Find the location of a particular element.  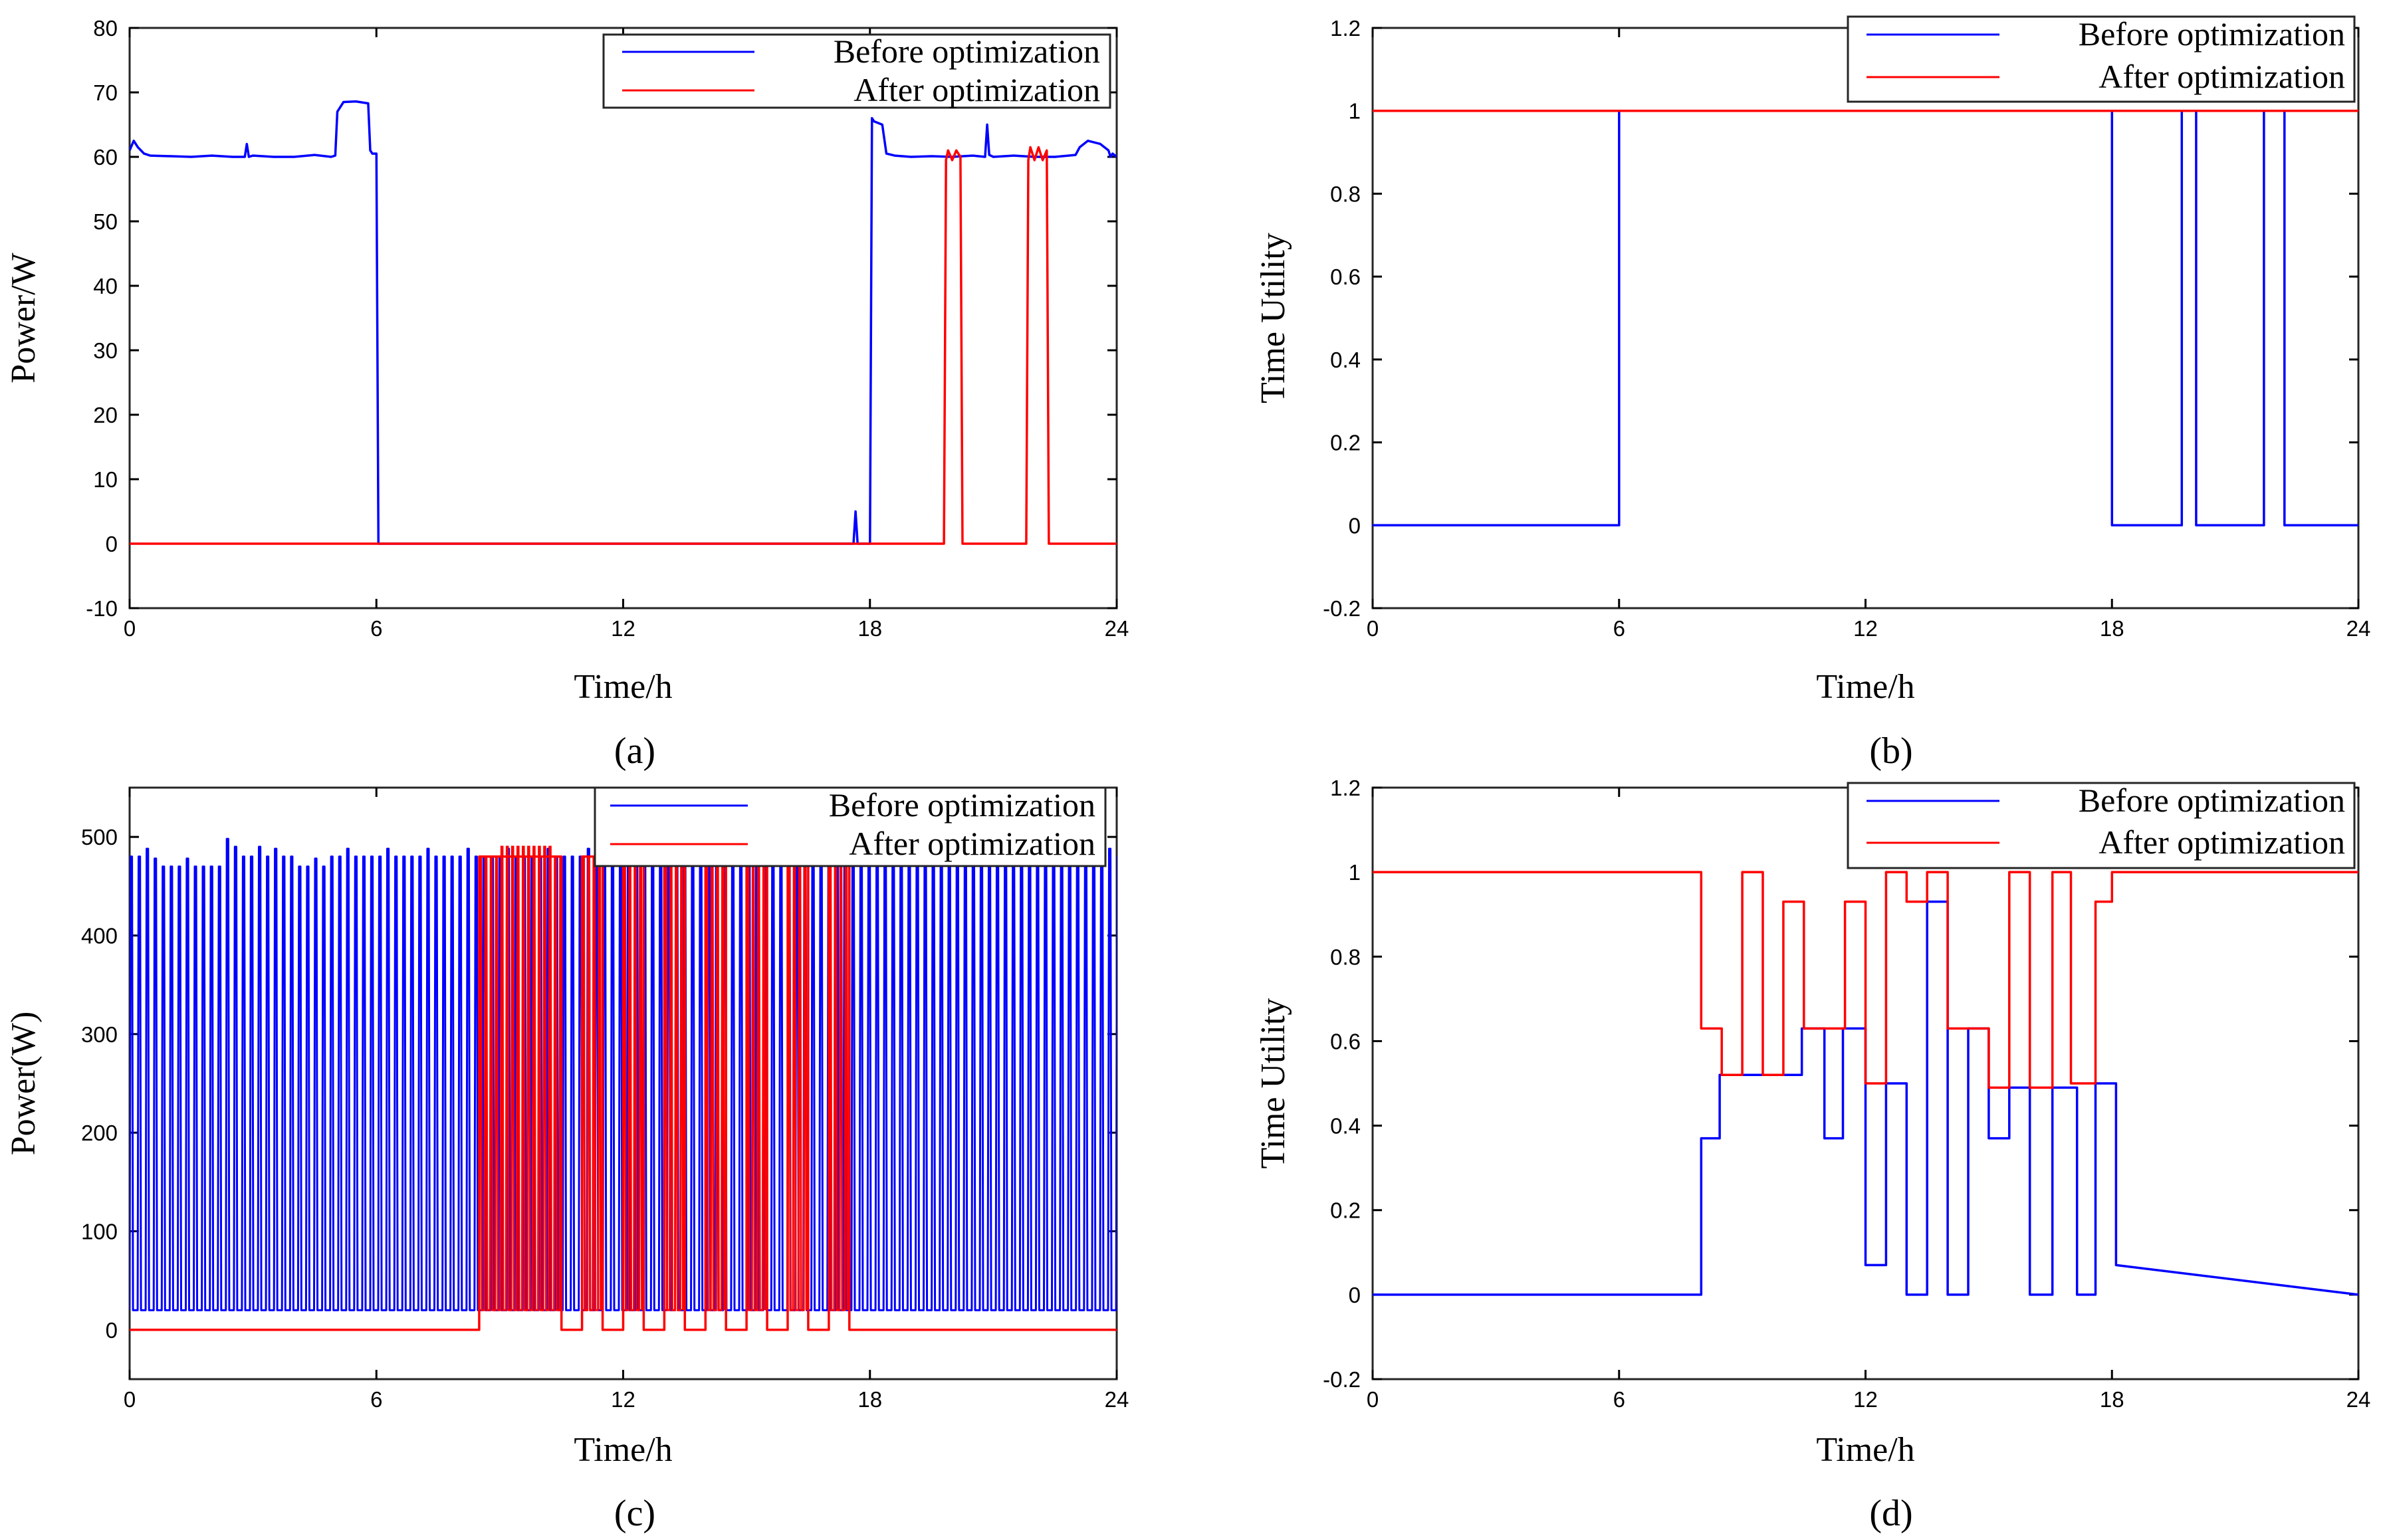

series-line-before-optimization is located at coordinates (623, 323).